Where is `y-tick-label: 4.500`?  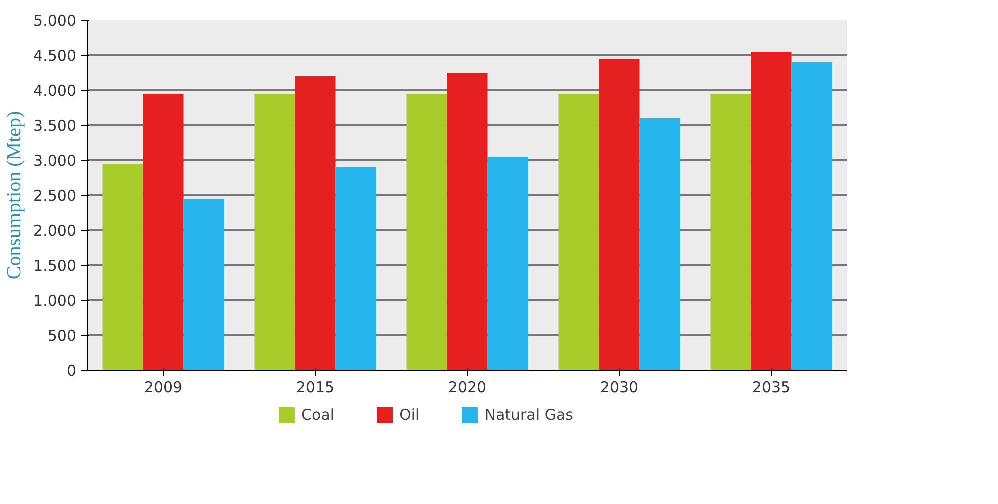
y-tick-label: 4.500 is located at coordinates (55, 56).